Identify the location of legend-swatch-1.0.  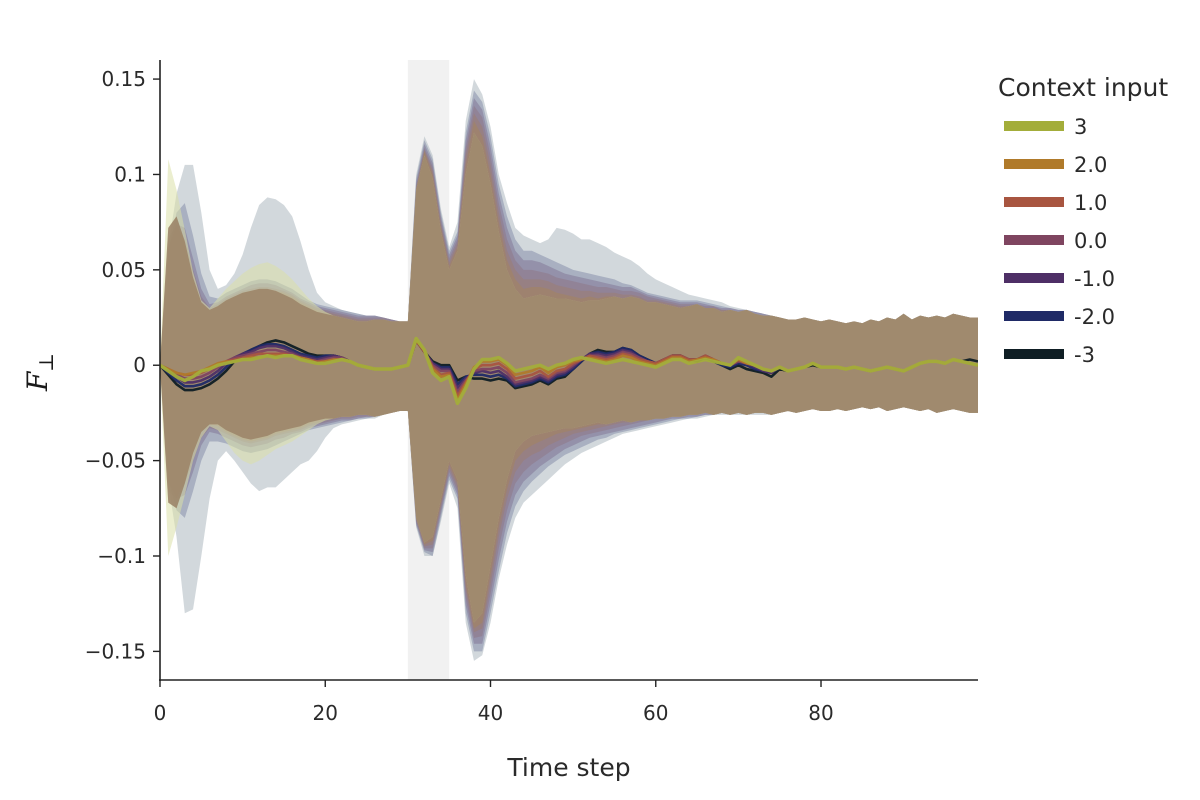
(1034, 202).